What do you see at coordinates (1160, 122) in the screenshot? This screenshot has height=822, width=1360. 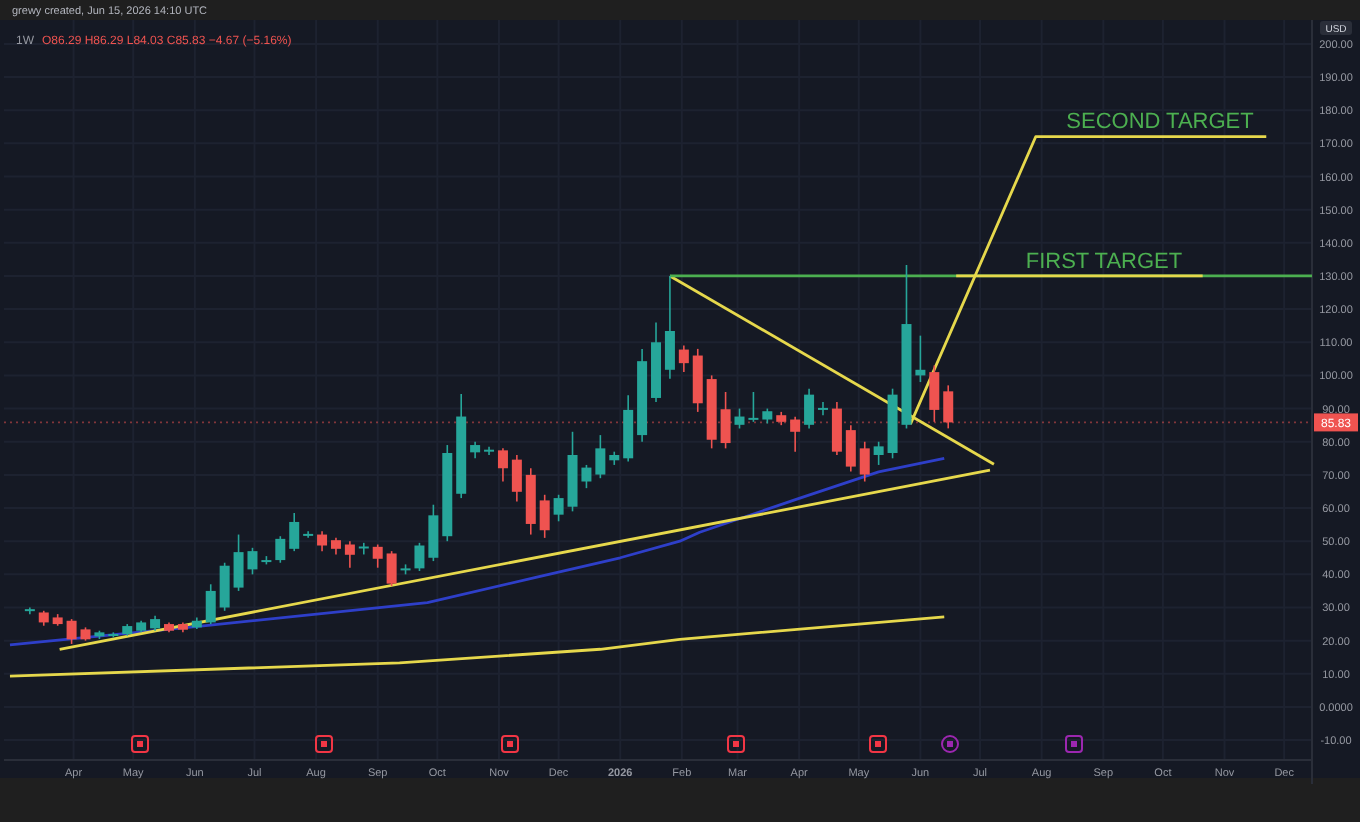 I see `annotation: SECOND TARGET` at bounding box center [1160, 122].